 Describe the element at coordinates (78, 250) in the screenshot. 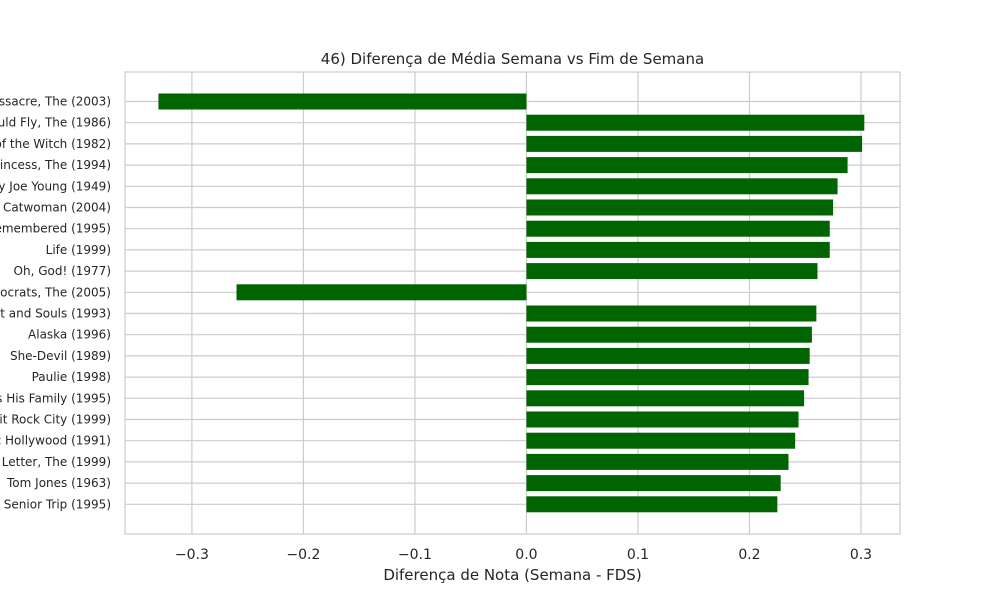

I see `y-tick-label: Life (1999)` at that location.